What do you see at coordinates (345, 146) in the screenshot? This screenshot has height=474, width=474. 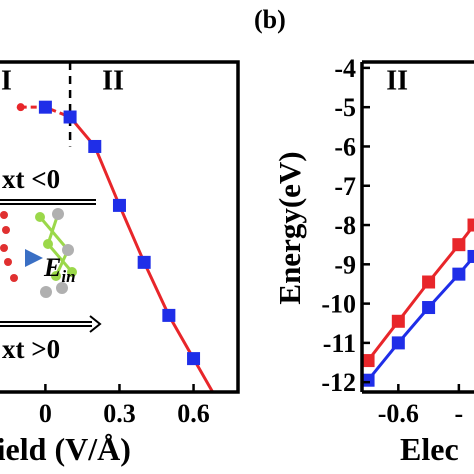 I see `y-tick-label: -6` at bounding box center [345, 146].